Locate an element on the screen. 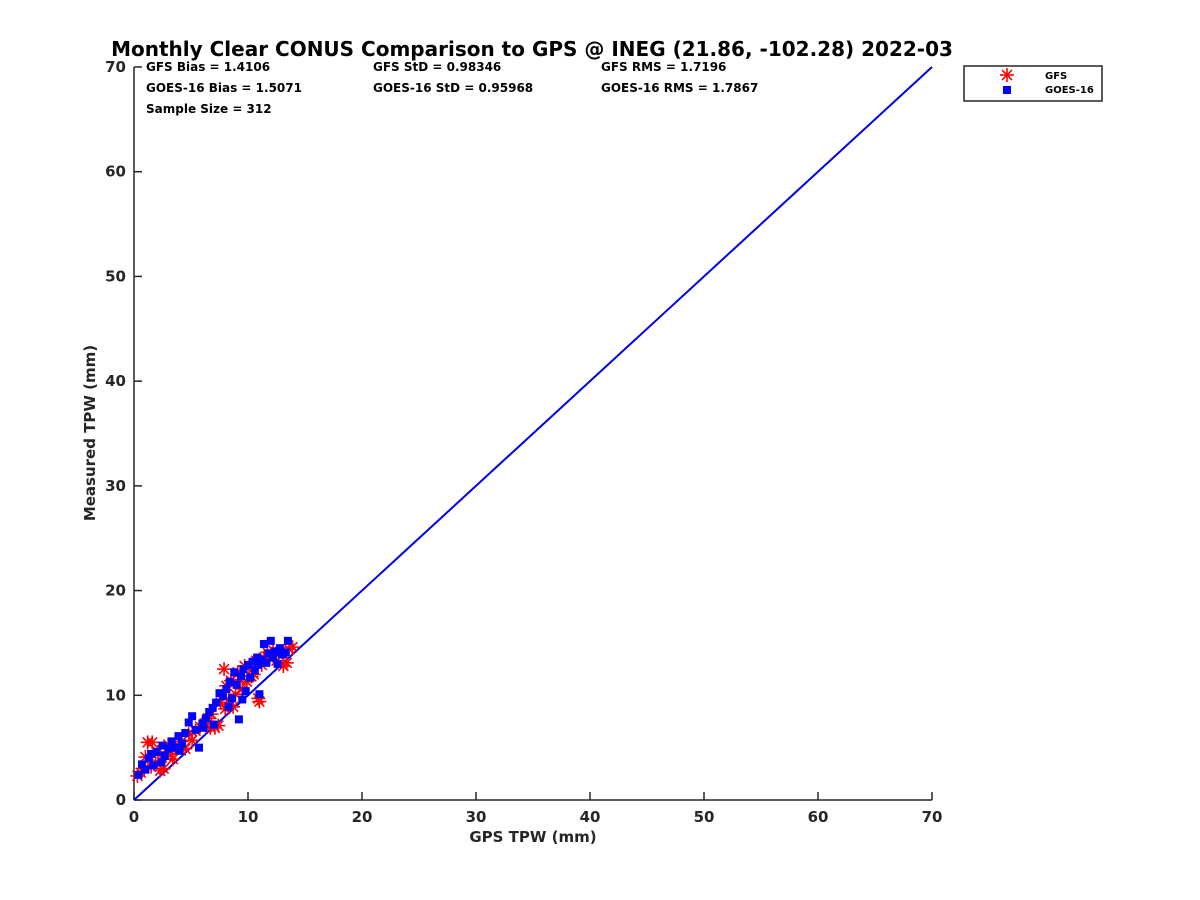 Image resolution: width=1200 pixels, height=900 pixels. goes-bias-stat: GOES-16 Bias = 1.5071 is located at coordinates (224, 88).